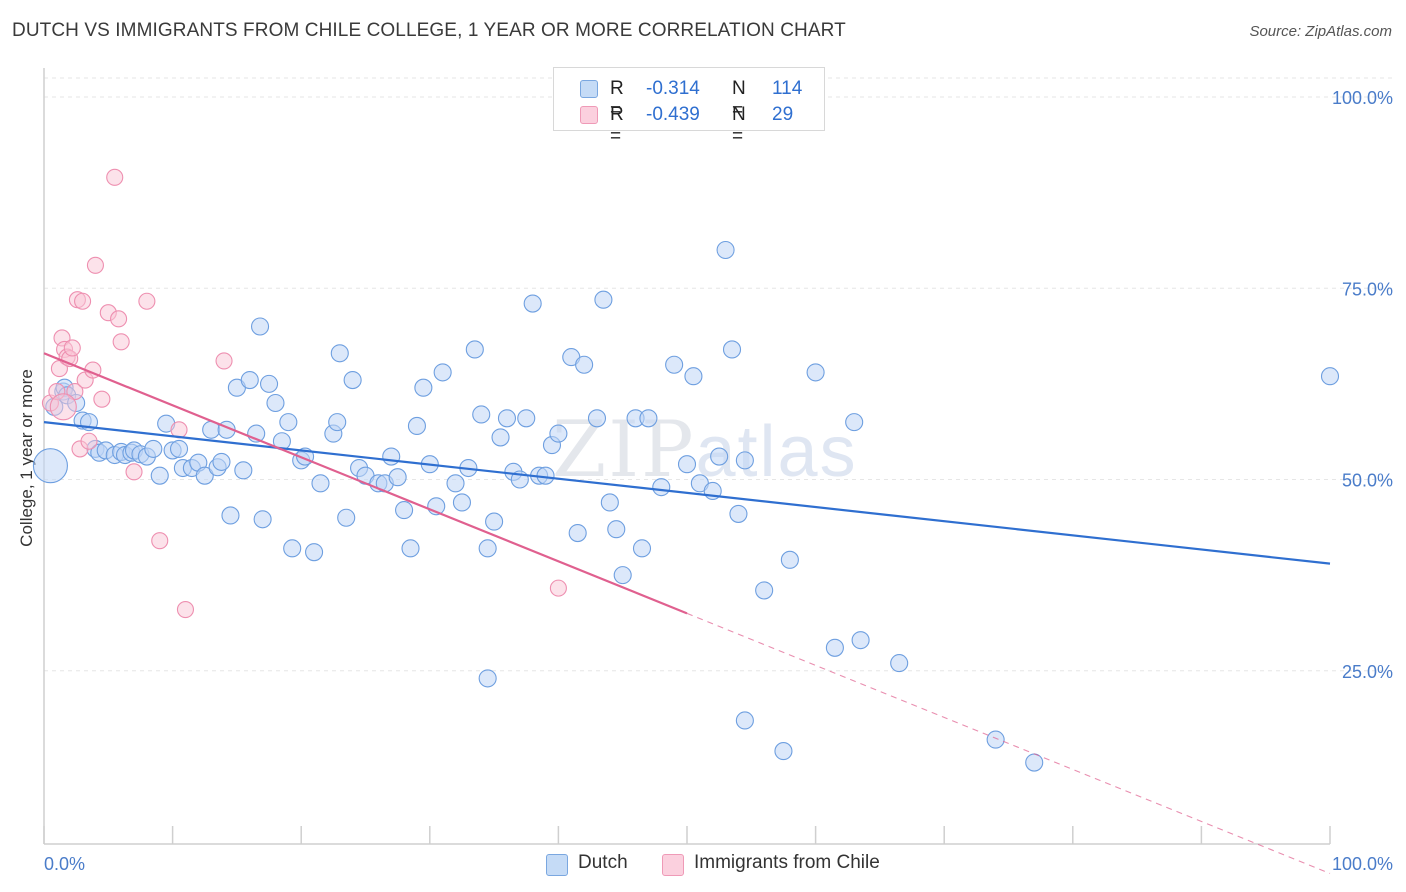 This screenshot has height=892, width=1406. I want to click on correlation-stats-box: R = -0.314 N = 114 R = -0.439 N = 29, so click(689, 107).